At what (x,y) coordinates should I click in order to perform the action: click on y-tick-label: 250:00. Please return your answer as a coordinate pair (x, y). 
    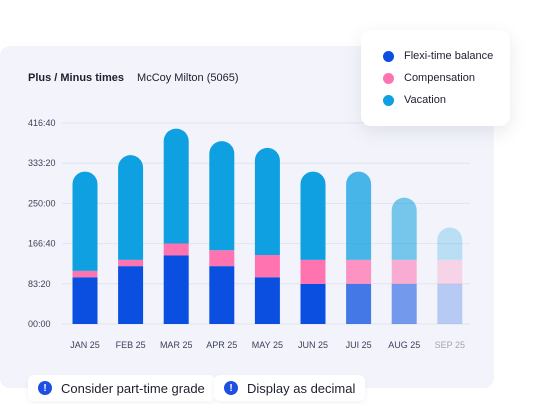
    Looking at the image, I should click on (42, 203).